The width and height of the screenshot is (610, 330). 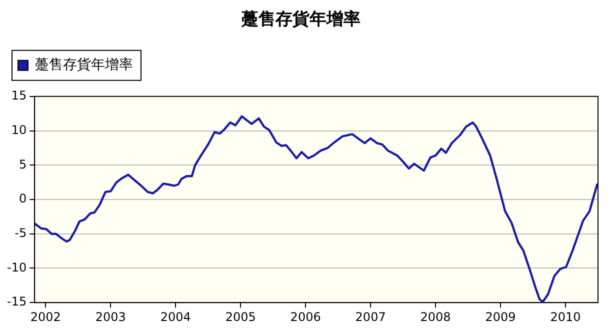 What do you see at coordinates (435, 317) in the screenshot?
I see `x-tick-label: 2008` at bounding box center [435, 317].